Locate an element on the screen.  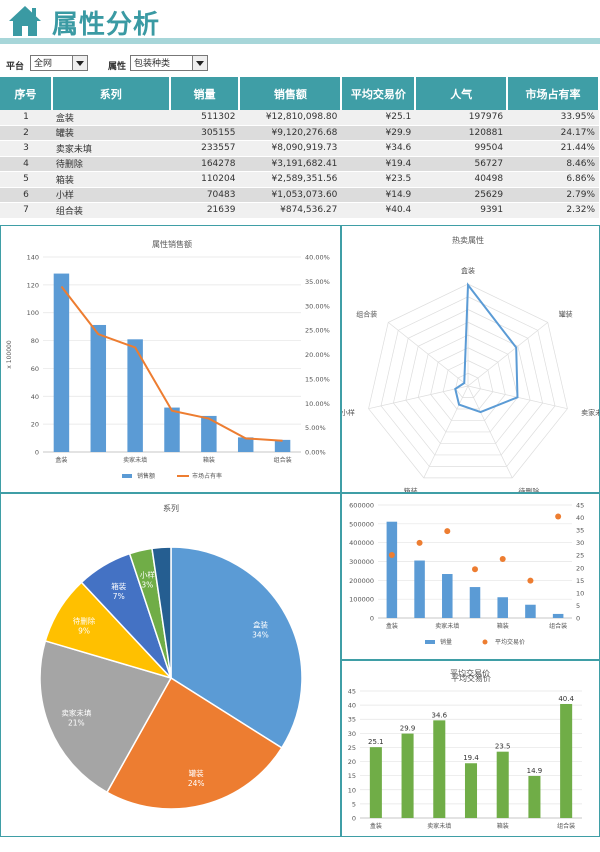
table-cell: 197976 is located at coordinates (461, 118).